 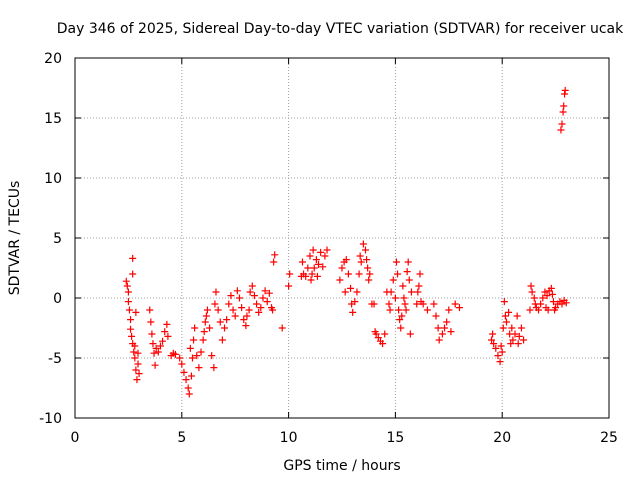 What do you see at coordinates (55, 359) in the screenshot?
I see `y-tick-label: -5` at bounding box center [55, 359].